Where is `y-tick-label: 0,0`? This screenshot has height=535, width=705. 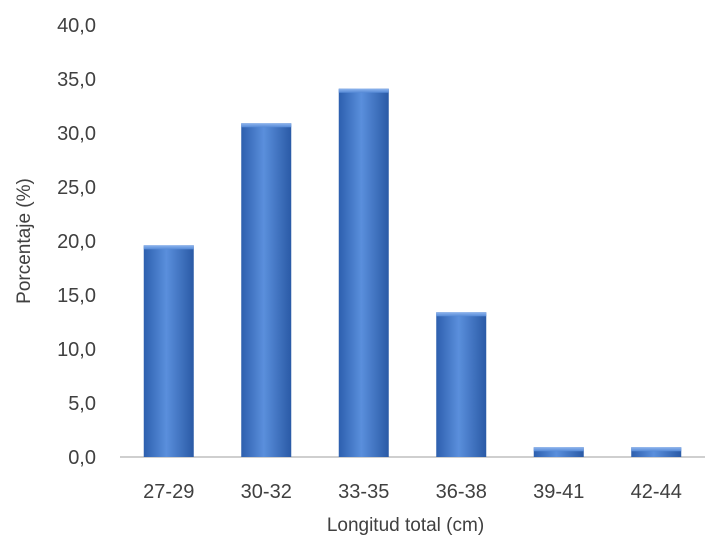
y-tick-label: 0,0 is located at coordinates (82, 458).